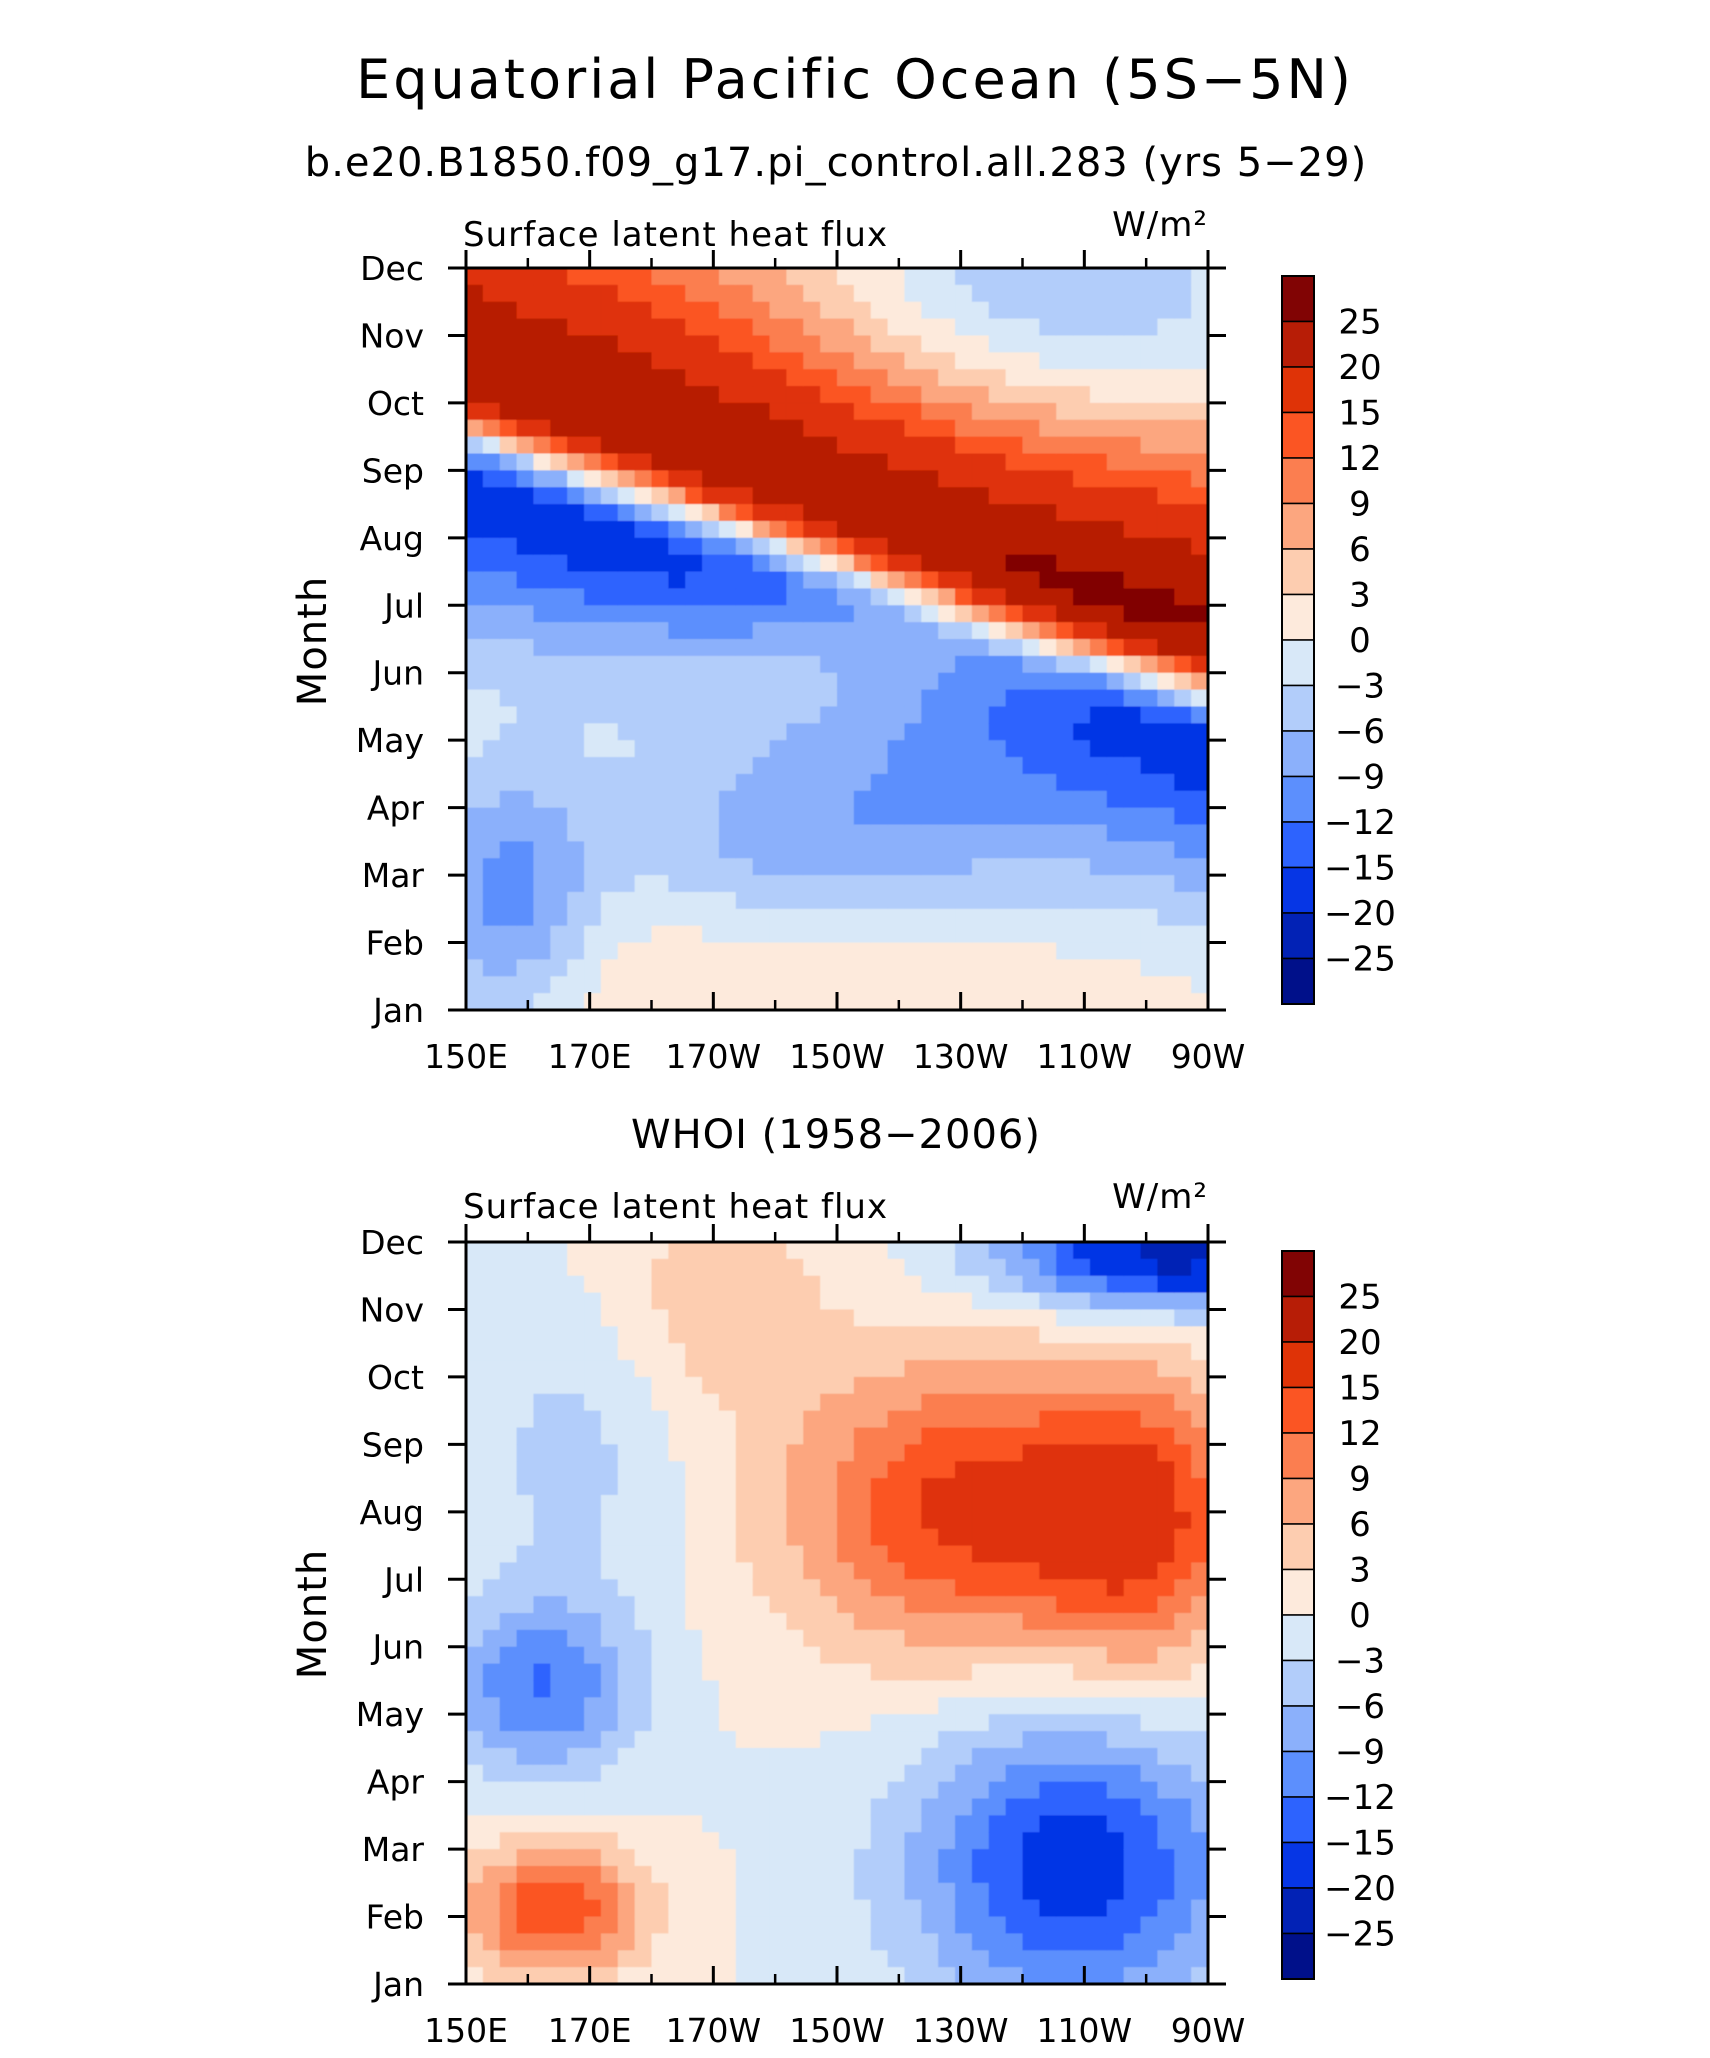 Image resolution: width=1710 pixels, height=2058 pixels. I want to click on x-tick-label: 150E, so click(466, 1056).